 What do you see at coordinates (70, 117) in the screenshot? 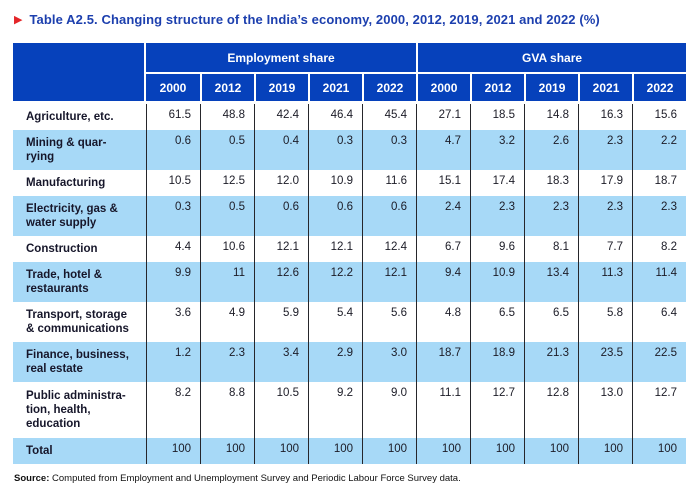
I see `row-label: Agriculture, etc.` at bounding box center [70, 117].